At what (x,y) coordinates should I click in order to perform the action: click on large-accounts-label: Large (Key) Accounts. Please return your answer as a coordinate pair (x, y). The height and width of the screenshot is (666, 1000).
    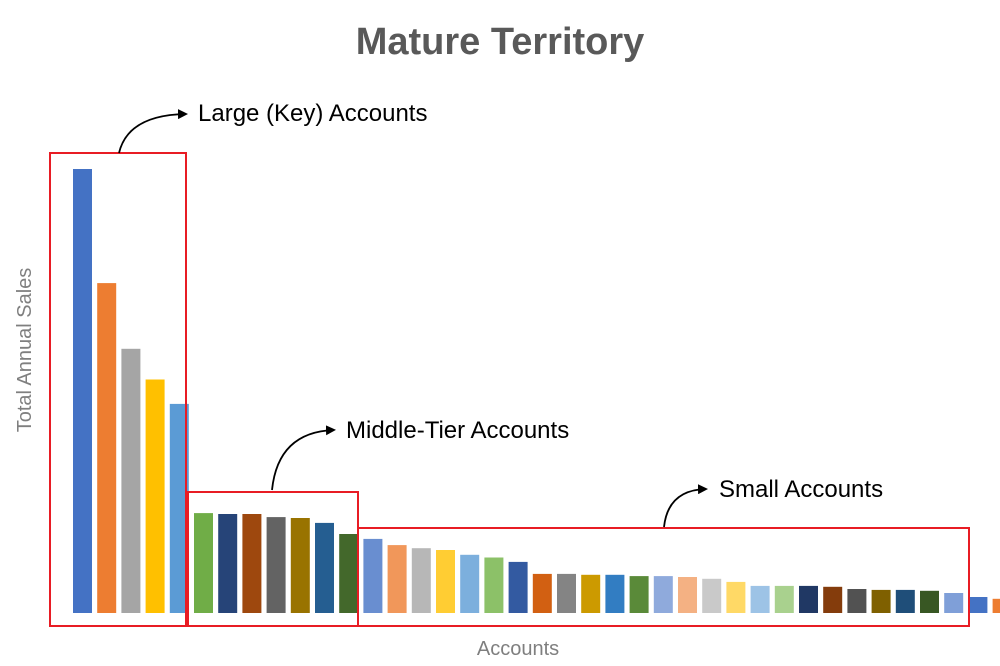
    Looking at the image, I should click on (312, 113).